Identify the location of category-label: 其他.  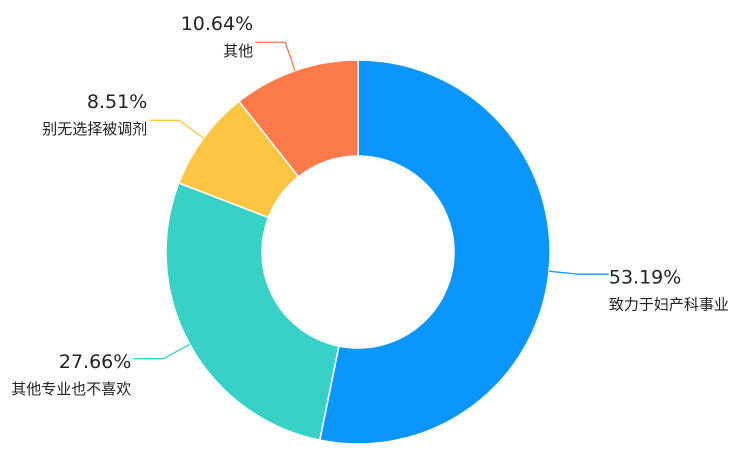
(238, 51).